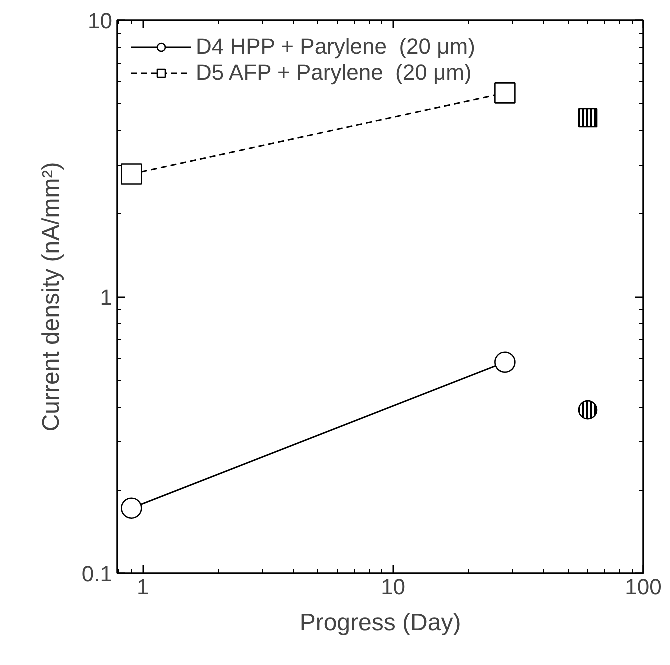 Image resolution: width=670 pixels, height=665 pixels. I want to click on y-tick-label: 0.1, so click(97, 574).